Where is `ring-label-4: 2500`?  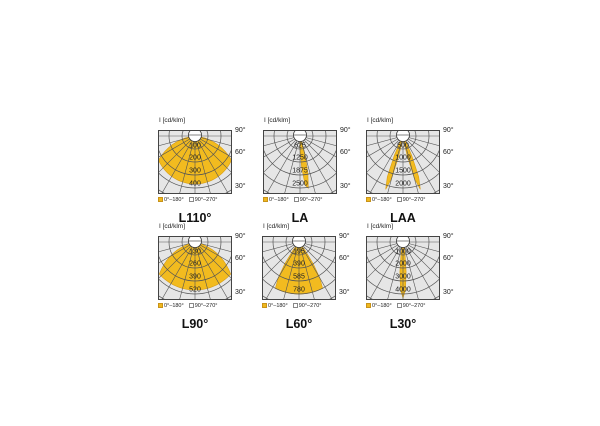
ring-label-4: 2500 is located at coordinates (300, 184).